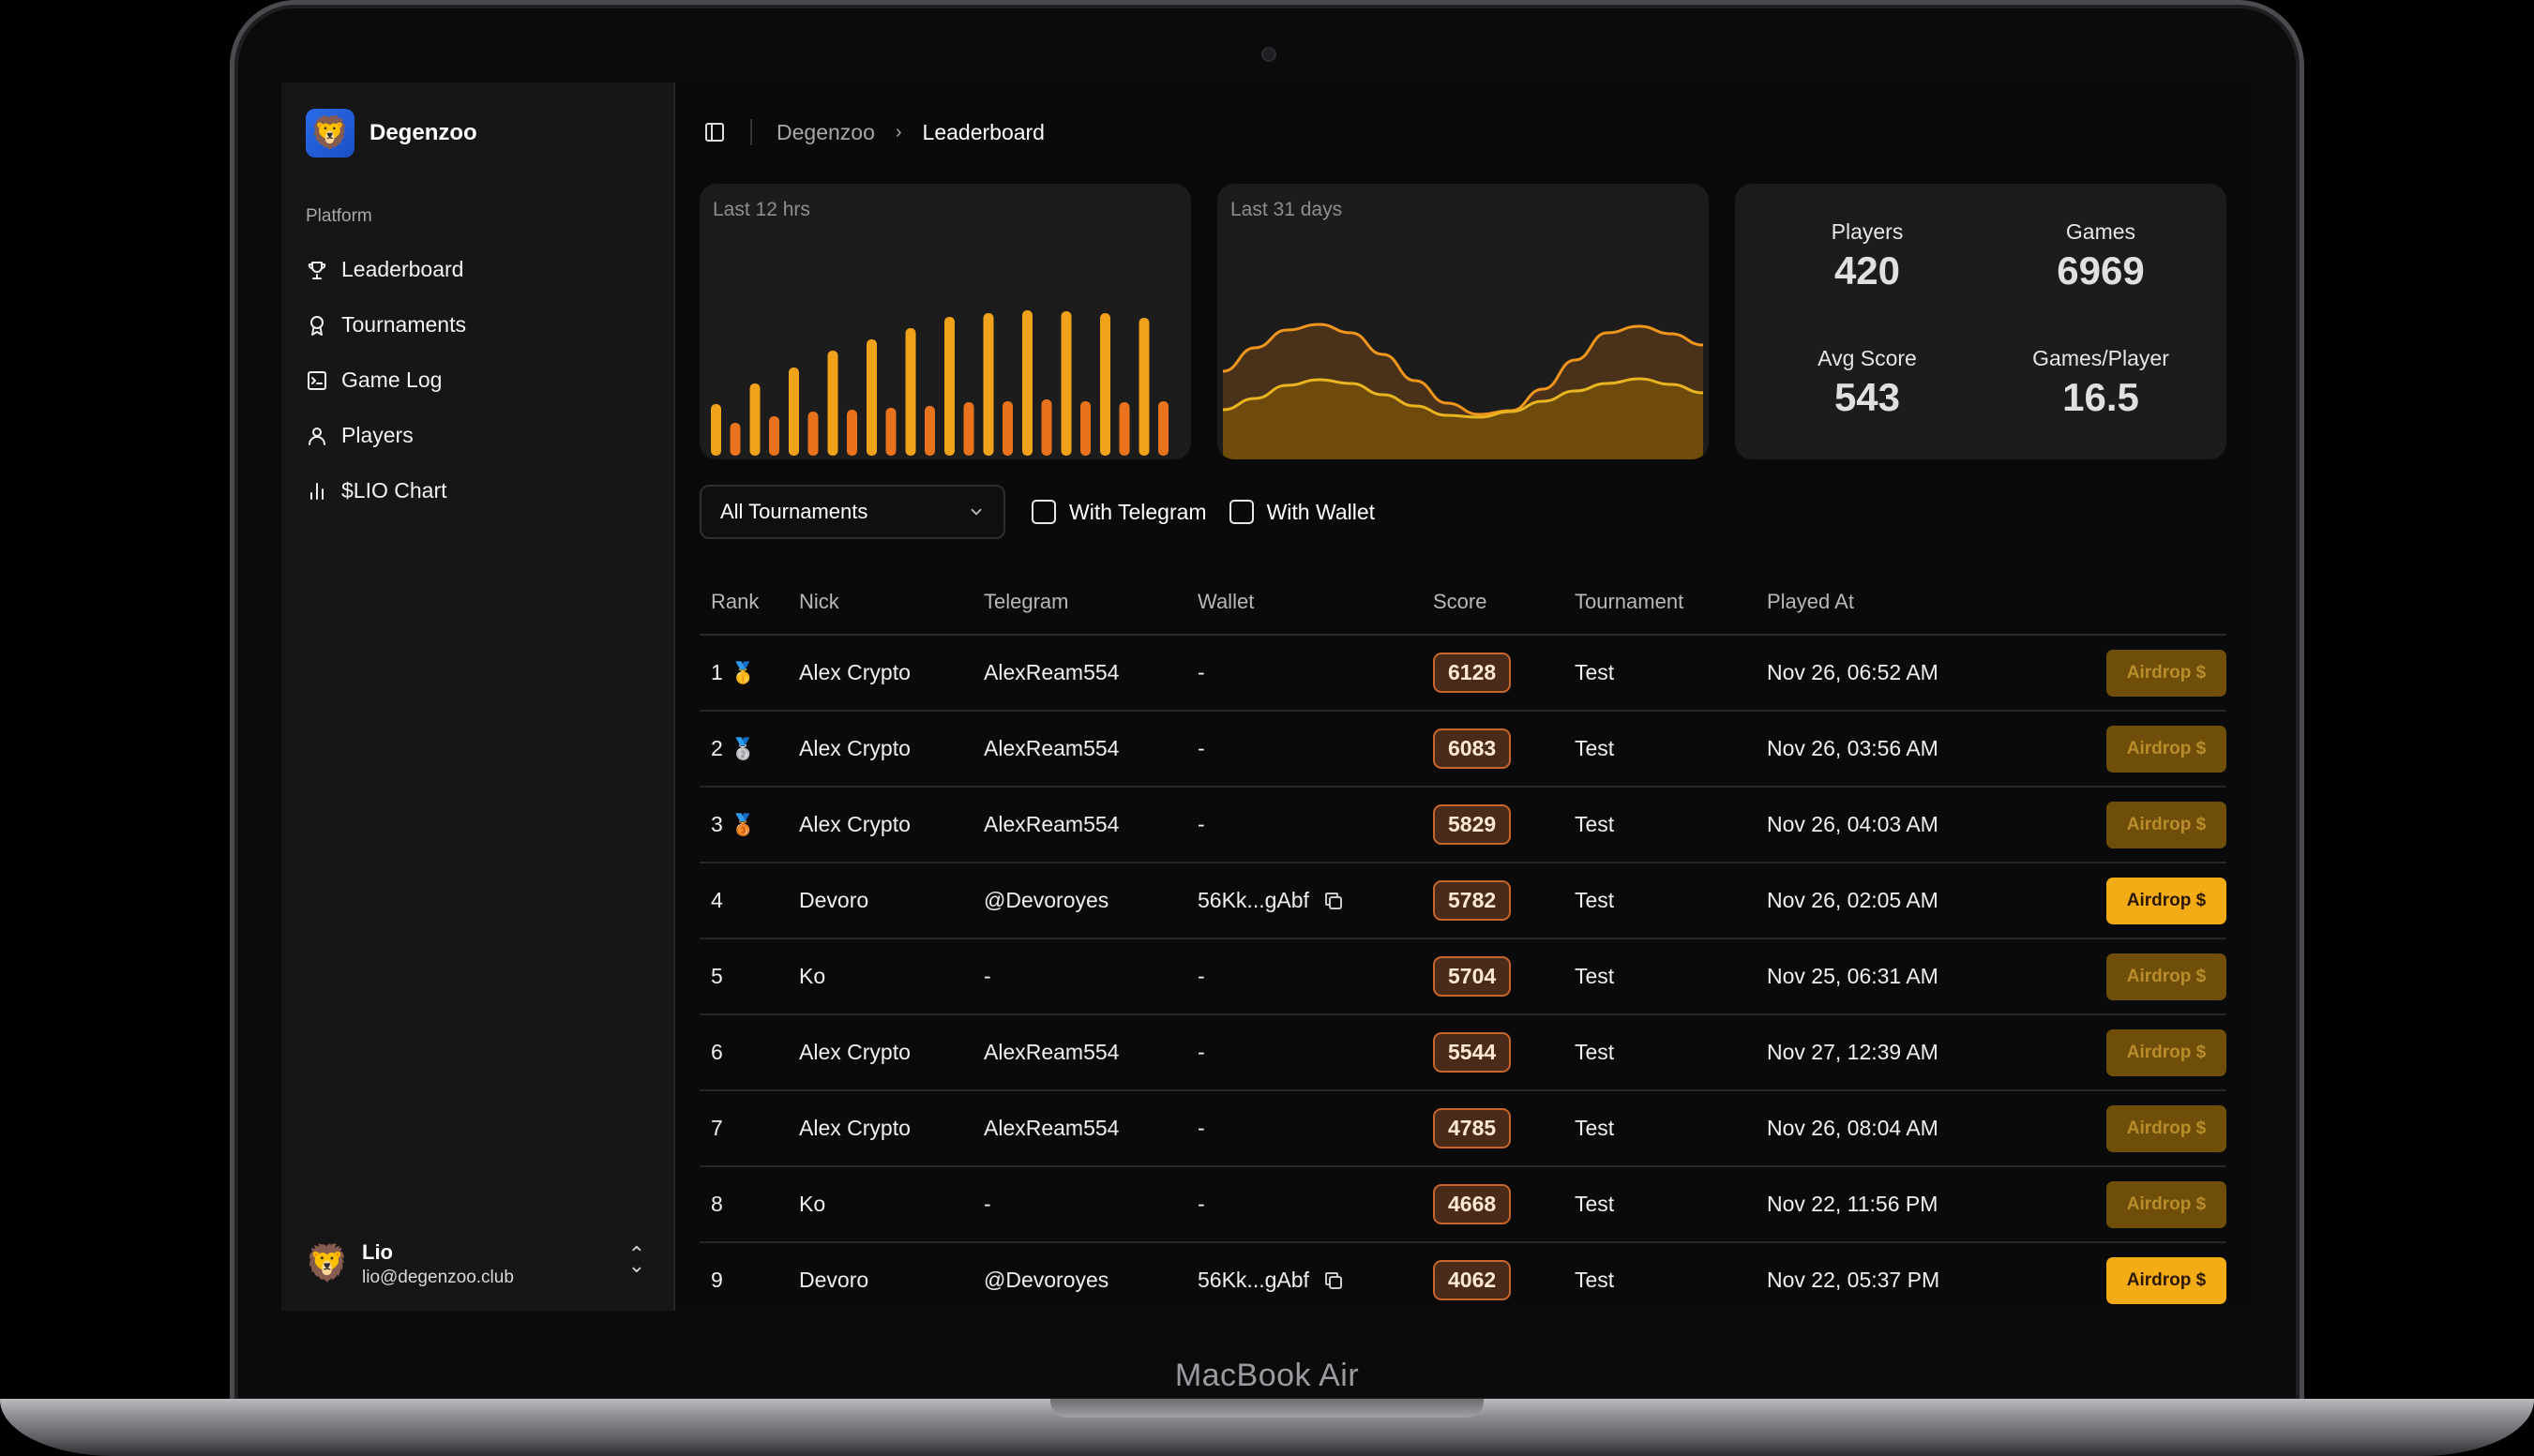 This screenshot has width=2534, height=1456. What do you see at coordinates (750, 1053) in the screenshot?
I see `cell-rank: 6` at bounding box center [750, 1053].